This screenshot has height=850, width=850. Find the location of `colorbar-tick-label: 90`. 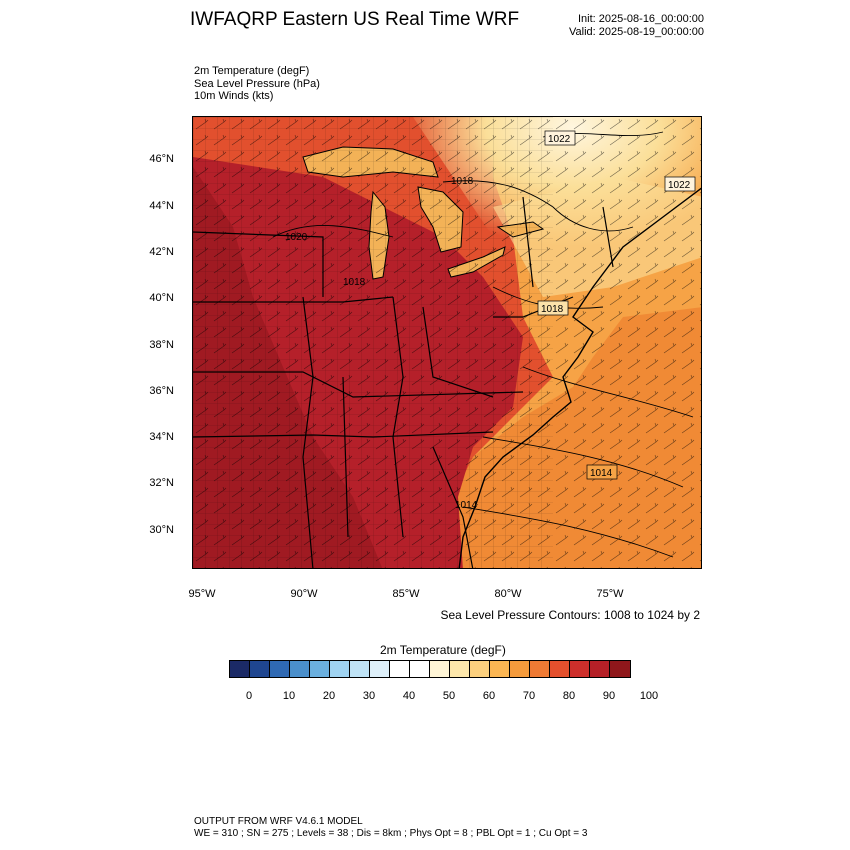

colorbar-tick-label: 90 is located at coordinates (609, 696).